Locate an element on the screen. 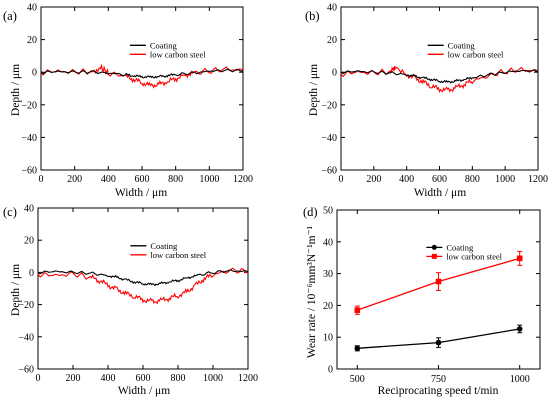 Image resolution: width=550 pixels, height=405 pixels. panel-a-ytick-label: −60 is located at coordinates (29, 171).